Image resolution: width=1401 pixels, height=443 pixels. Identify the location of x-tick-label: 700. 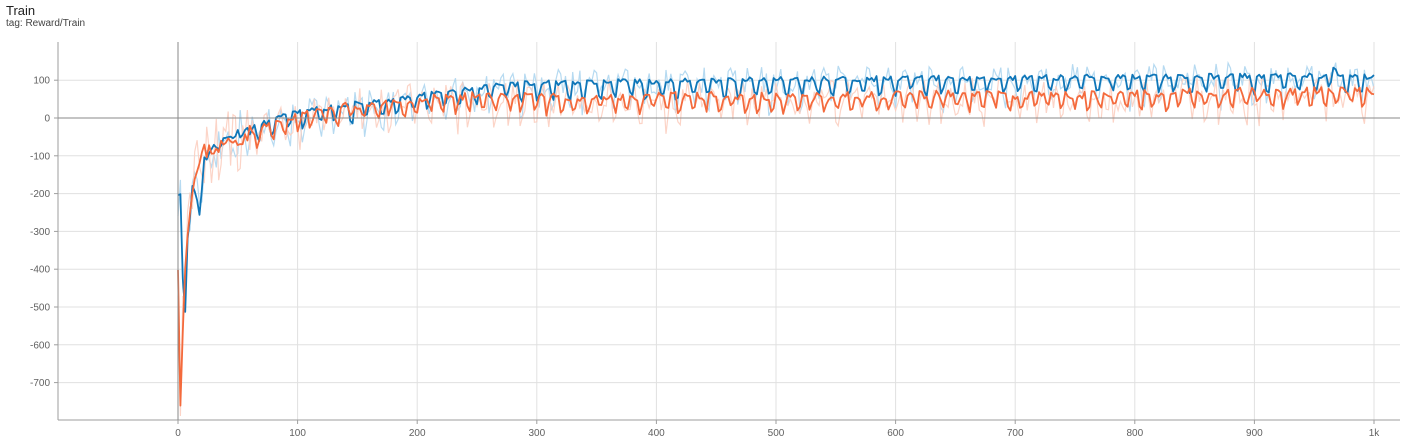
(1015, 433).